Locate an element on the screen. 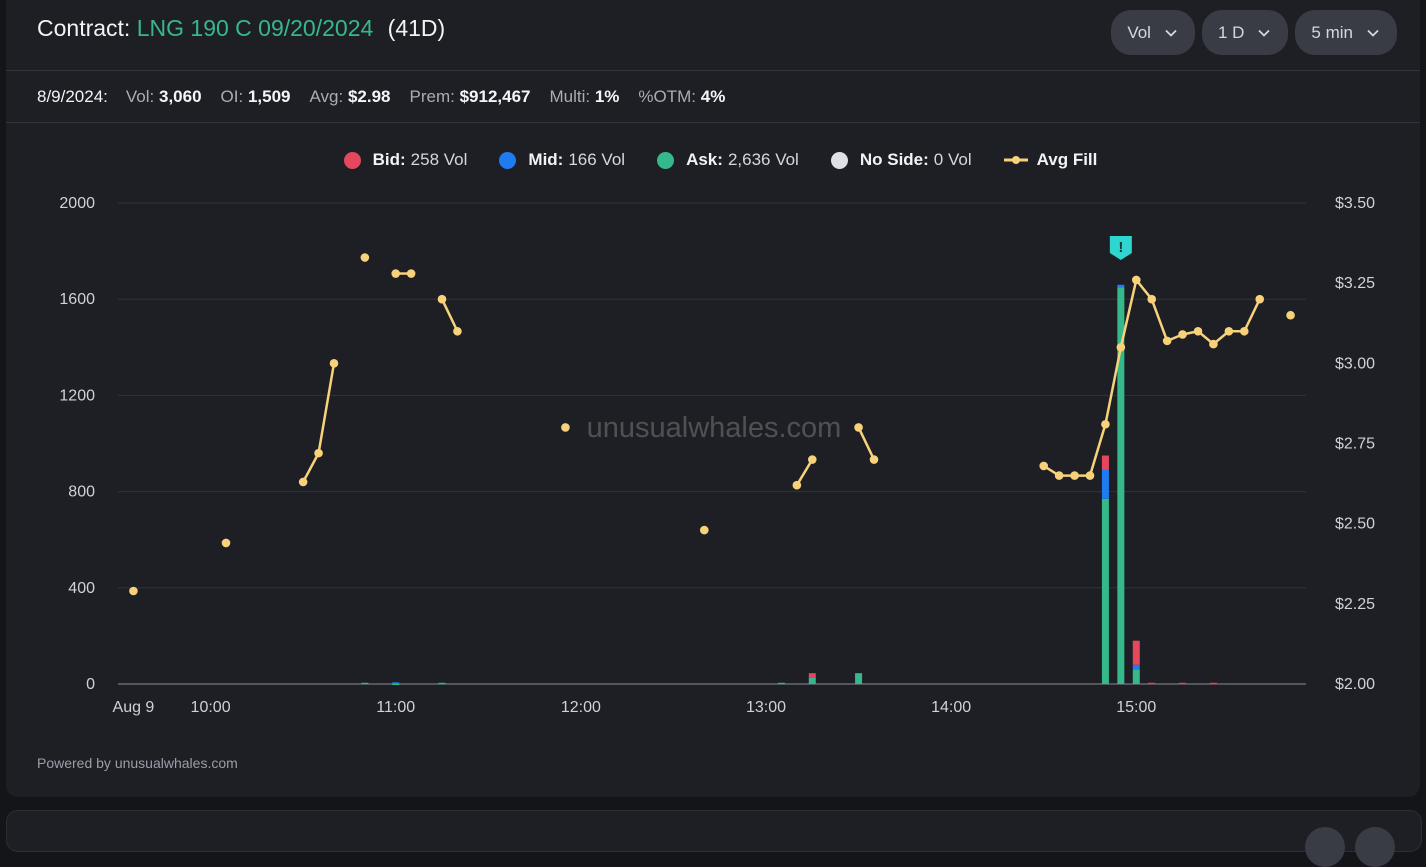 Image resolution: width=1426 pixels, height=867 pixels. y-left-tick-label: 800 is located at coordinates (81, 492).